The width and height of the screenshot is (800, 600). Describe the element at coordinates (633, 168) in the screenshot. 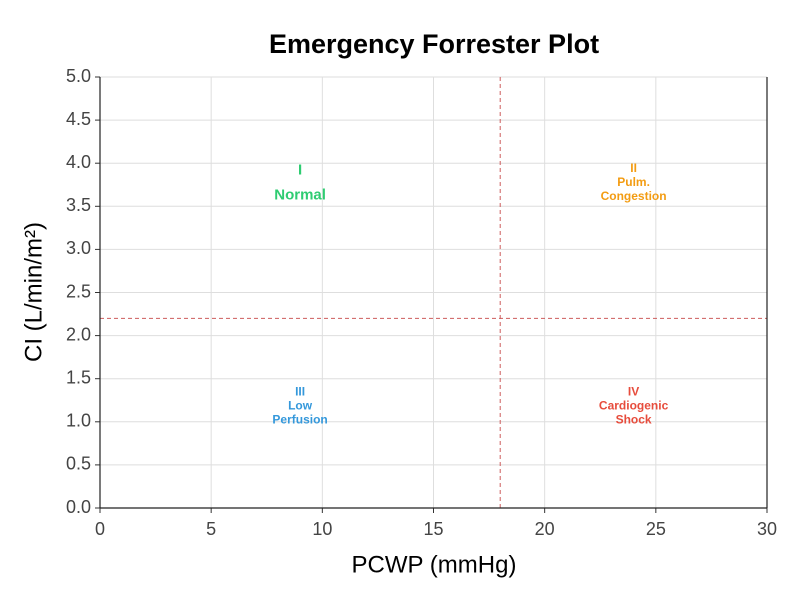

I see `quadrant-label: II` at that location.